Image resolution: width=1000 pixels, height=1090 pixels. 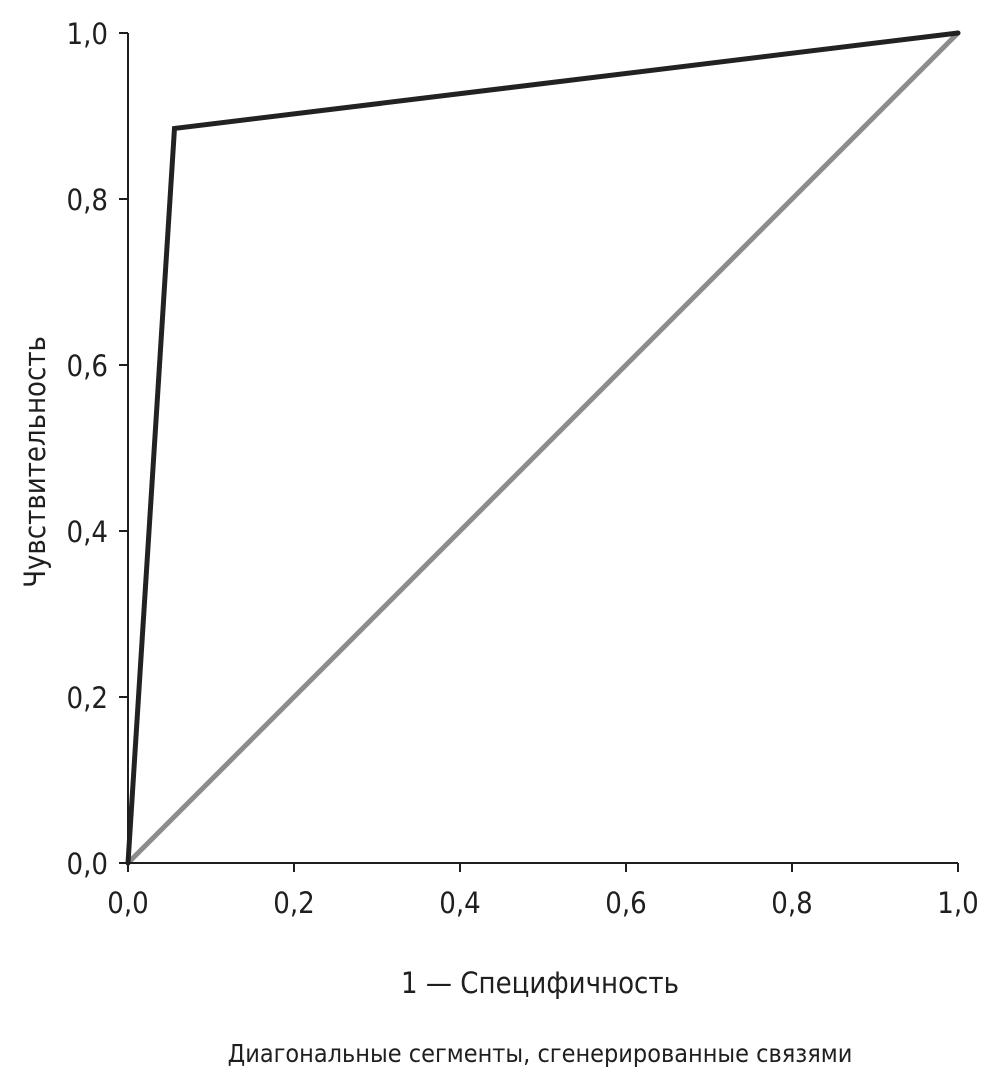 I want to click on y-ticks: 0,0 0,2 0,4 0,6 0,8 1,0, so click(x=97, y=449).